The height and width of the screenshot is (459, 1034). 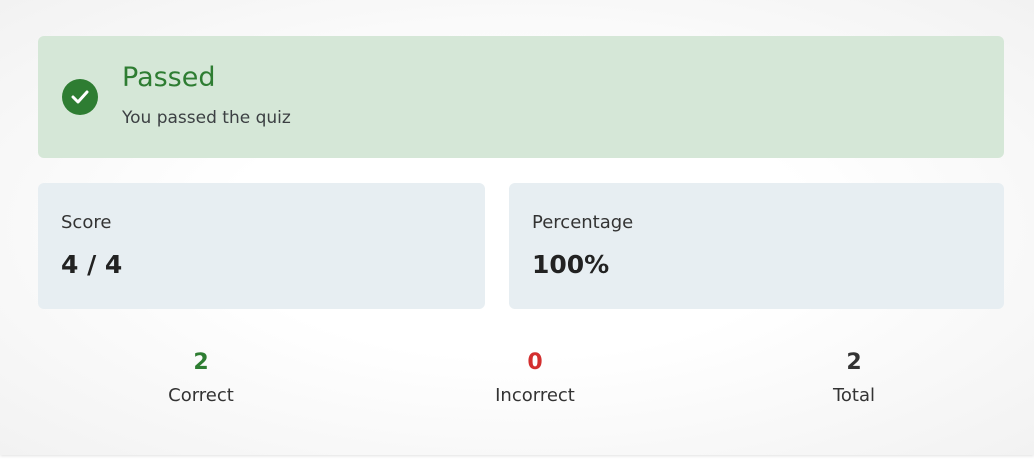 What do you see at coordinates (80, 97) in the screenshot?
I see `check-circle-icon` at bounding box center [80, 97].